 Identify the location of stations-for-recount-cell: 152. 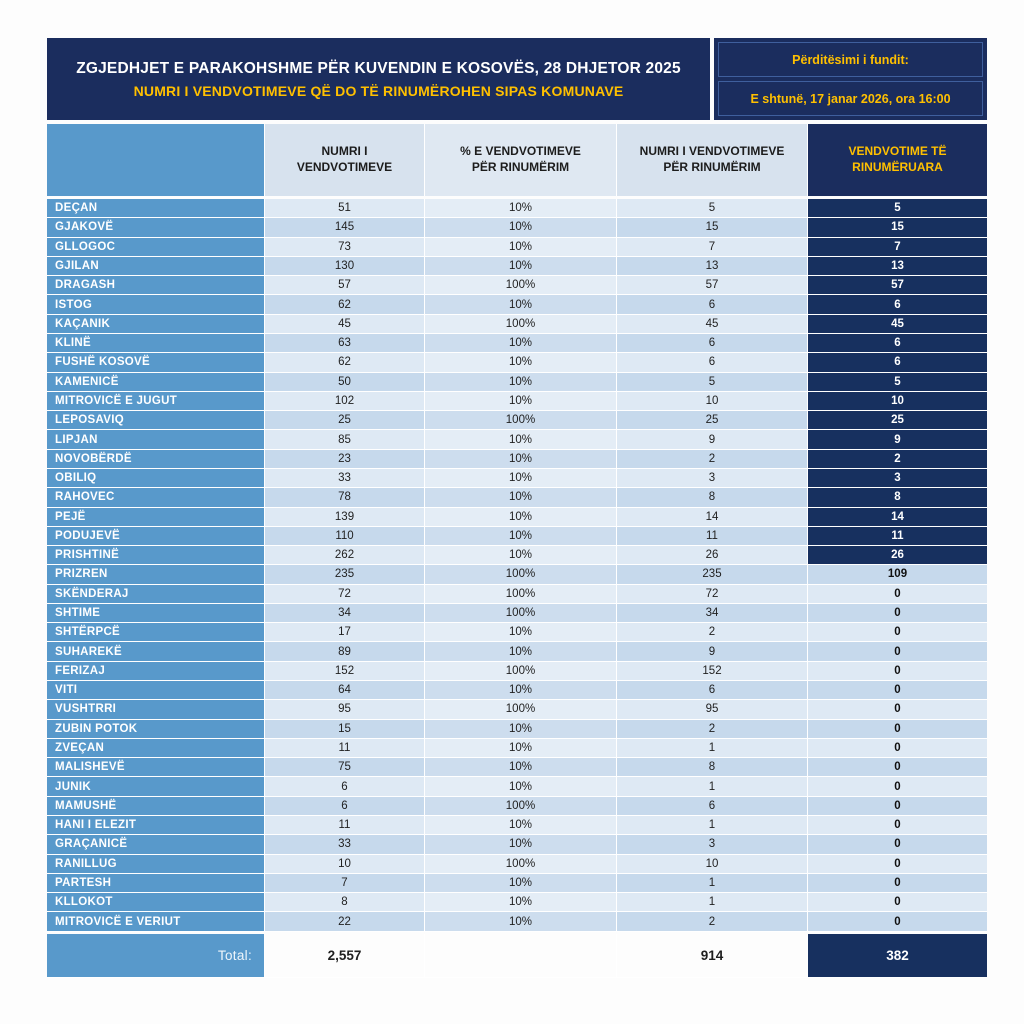
(712, 671).